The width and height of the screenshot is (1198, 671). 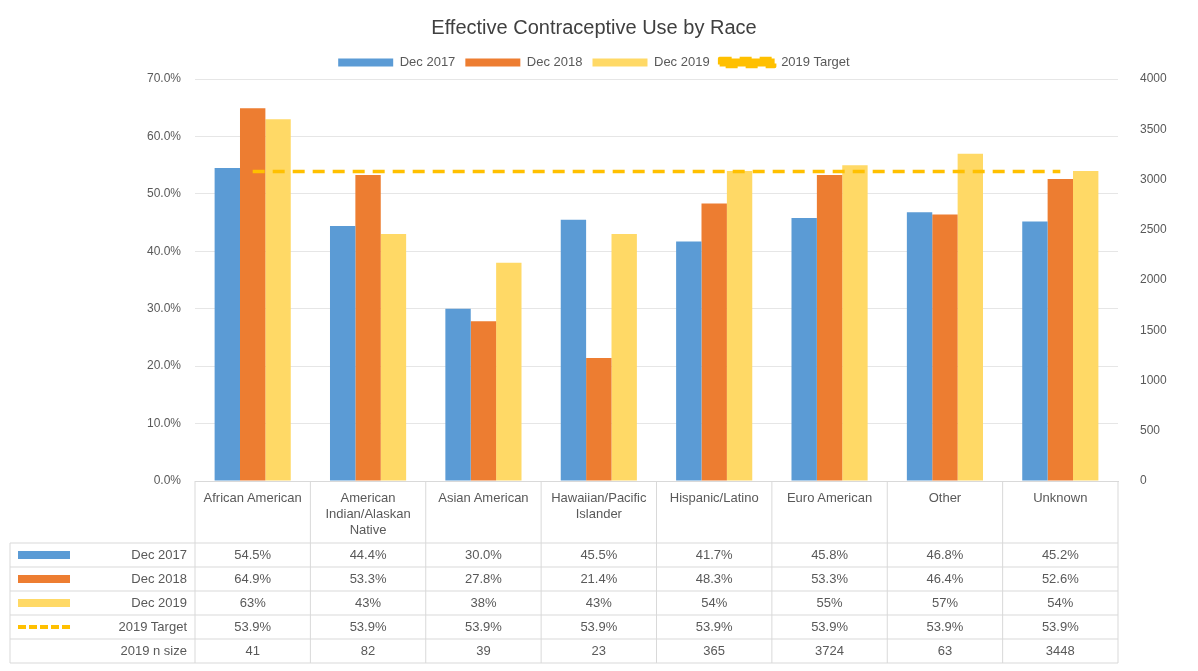 I want to click on text: Dec 2017, so click(x=159, y=554).